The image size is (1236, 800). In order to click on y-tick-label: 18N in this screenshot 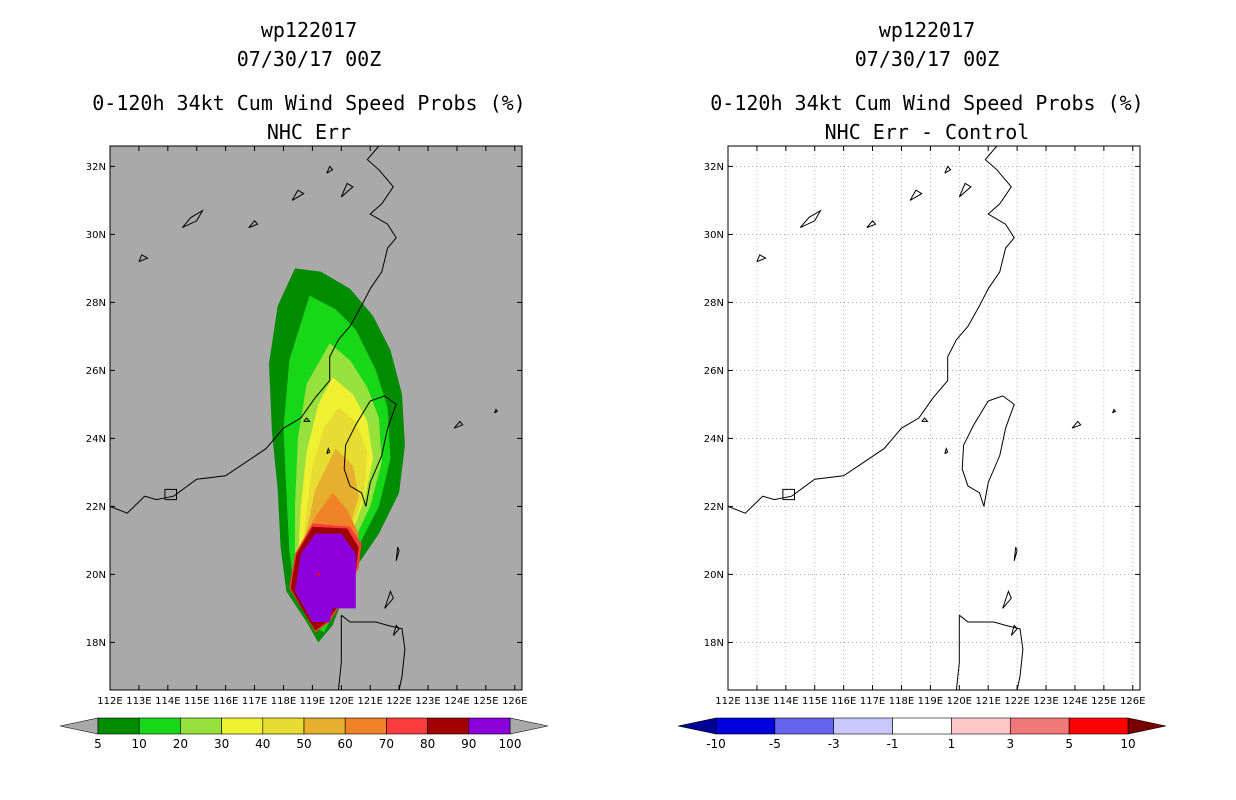, I will do `click(714, 643)`.